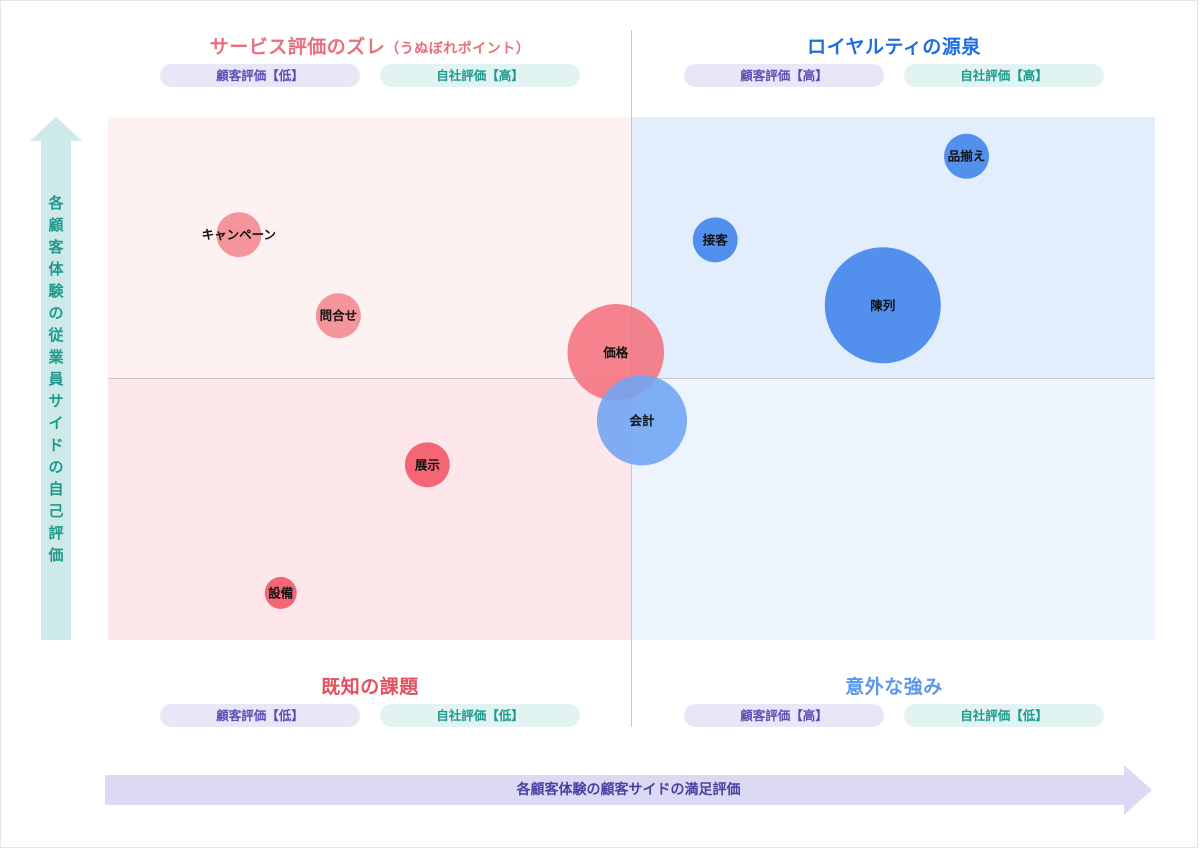 This screenshot has width=1200, height=850. I want to click on bubble-label-5: 価格, so click(615, 352).